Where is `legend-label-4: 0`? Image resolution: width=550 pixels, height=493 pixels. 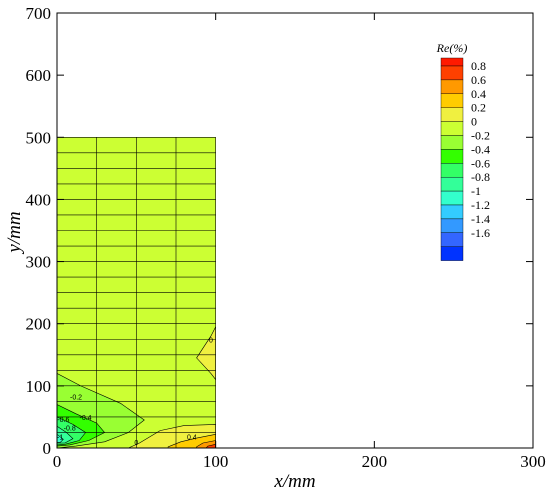 legend-label-4: 0 is located at coordinates (474, 122).